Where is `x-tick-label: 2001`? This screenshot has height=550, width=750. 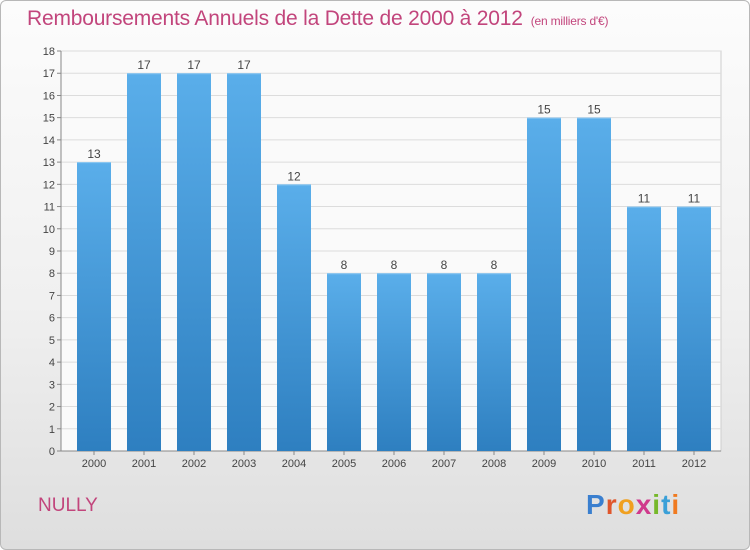
x-tick-label: 2001 is located at coordinates (144, 464).